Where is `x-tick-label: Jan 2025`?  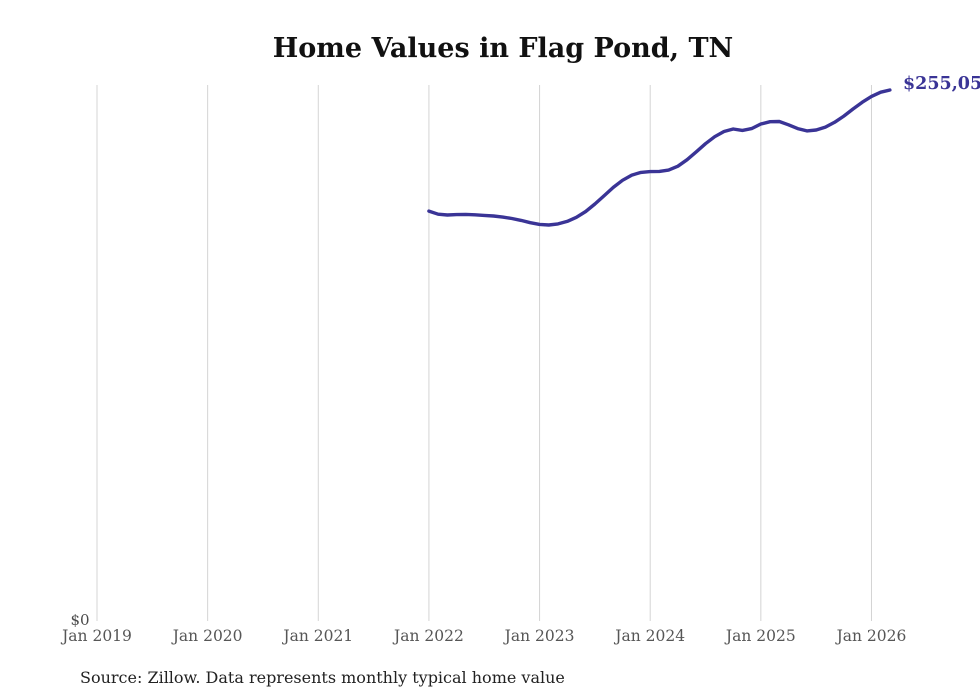 x-tick-label: Jan 2025 is located at coordinates (760, 636).